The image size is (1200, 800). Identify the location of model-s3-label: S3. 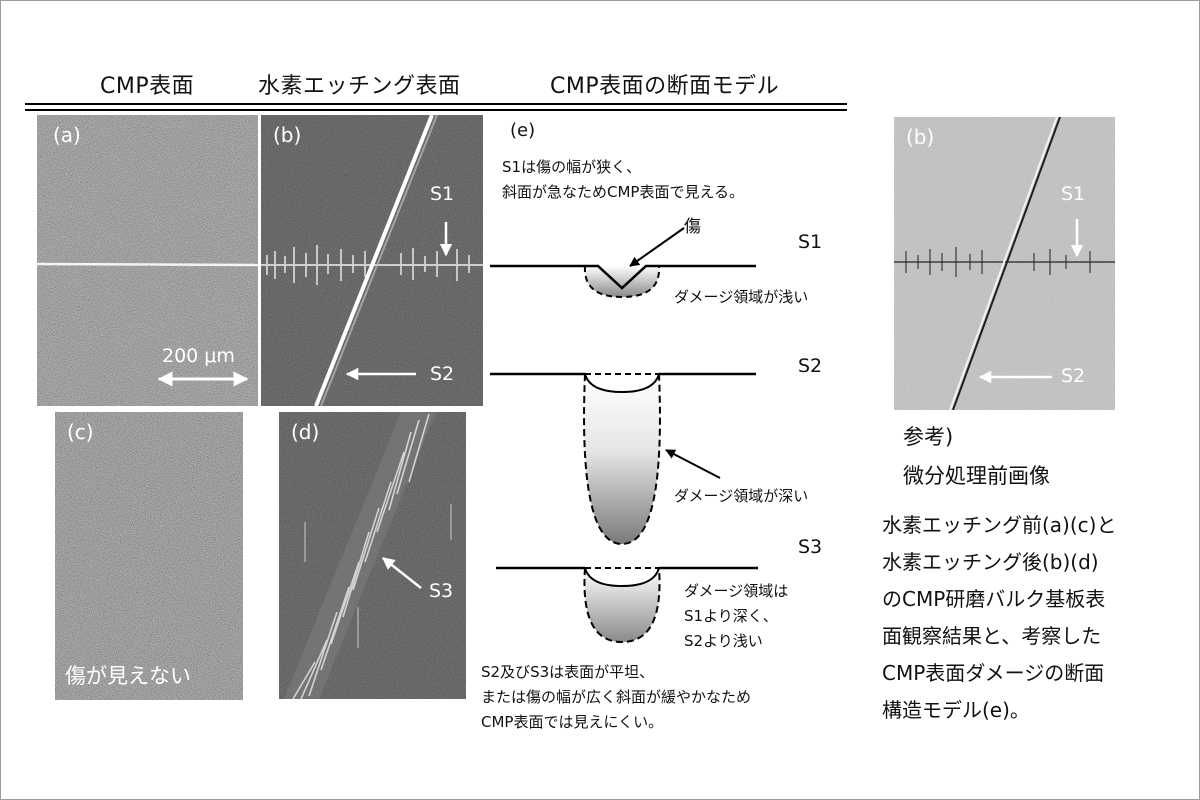
(810, 547).